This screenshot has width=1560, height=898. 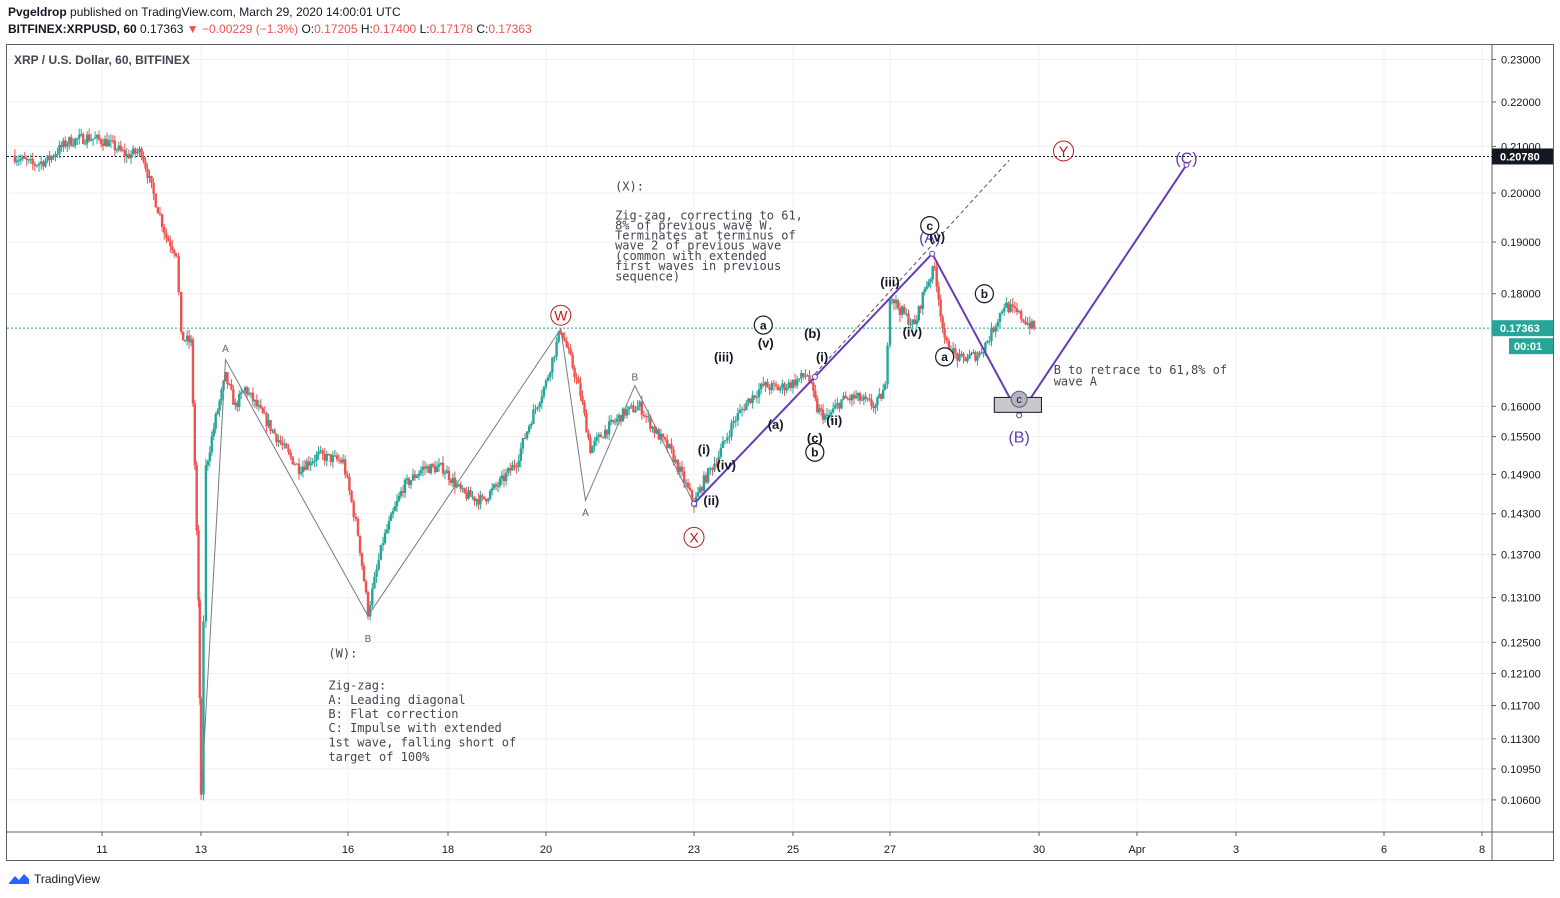 I want to click on wave-label: (A), so click(x=929, y=238).